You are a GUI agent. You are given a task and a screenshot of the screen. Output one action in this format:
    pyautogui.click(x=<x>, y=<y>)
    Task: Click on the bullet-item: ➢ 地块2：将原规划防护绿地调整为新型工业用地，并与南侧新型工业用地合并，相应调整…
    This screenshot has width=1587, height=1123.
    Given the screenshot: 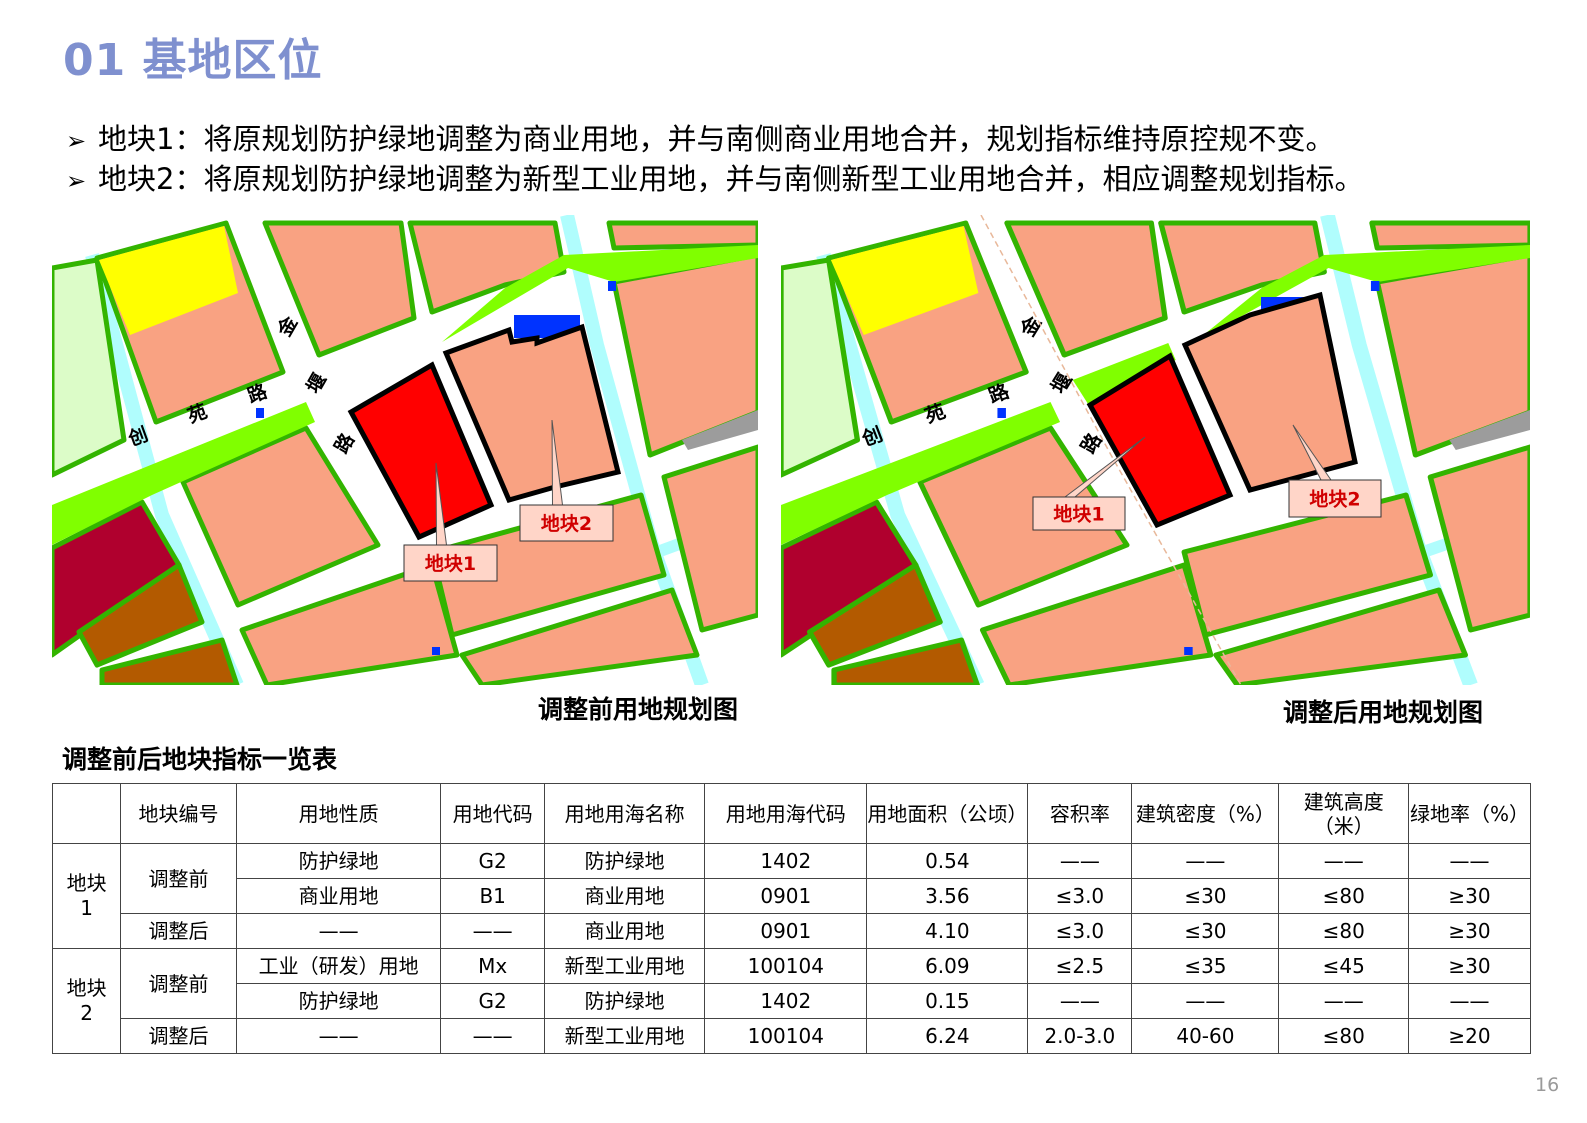 What is the action you would take?
    pyautogui.click(x=714, y=180)
    